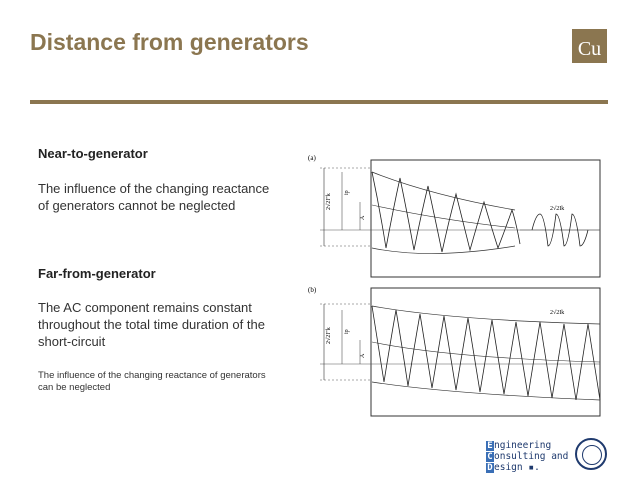 The width and height of the screenshot is (638, 478). Describe the element at coordinates (490, 457) in the screenshot. I see `logo-initial-c: C` at that location.